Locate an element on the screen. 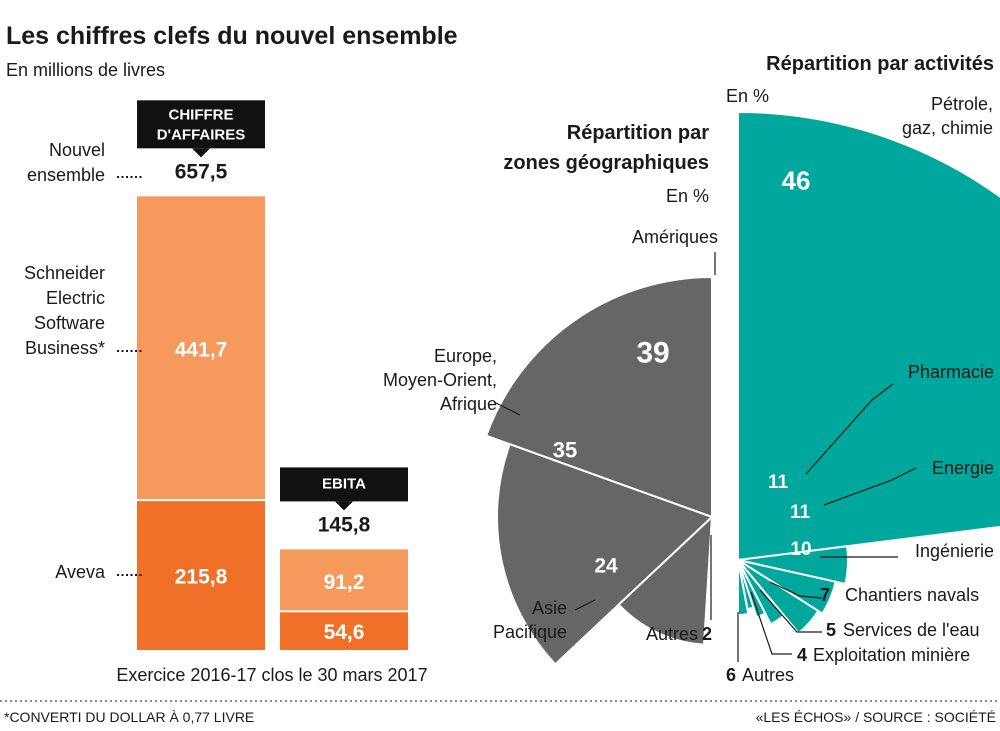 Image resolution: width=1000 pixels, height=731 pixels. geo-title: Répartition par is located at coordinates (638, 133).